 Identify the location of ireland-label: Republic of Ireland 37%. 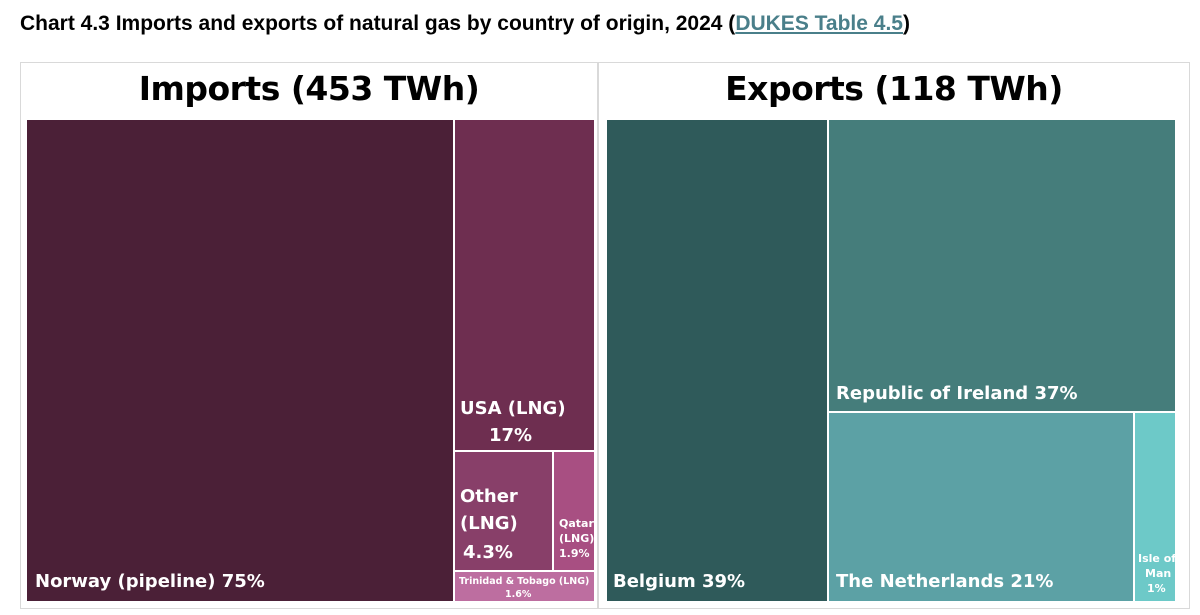
(957, 393).